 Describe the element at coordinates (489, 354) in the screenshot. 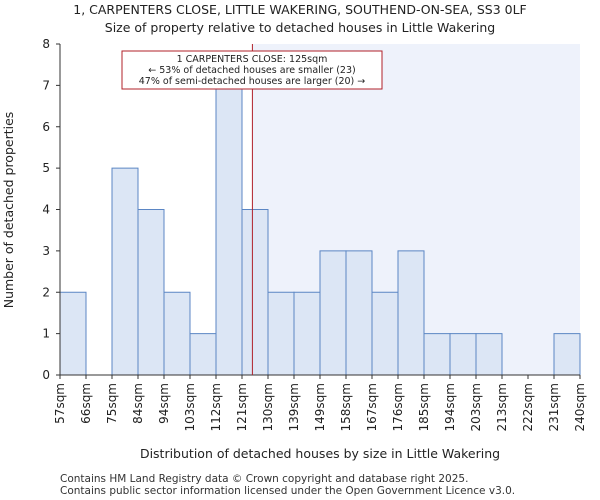

I see `bar-203sqm` at that location.